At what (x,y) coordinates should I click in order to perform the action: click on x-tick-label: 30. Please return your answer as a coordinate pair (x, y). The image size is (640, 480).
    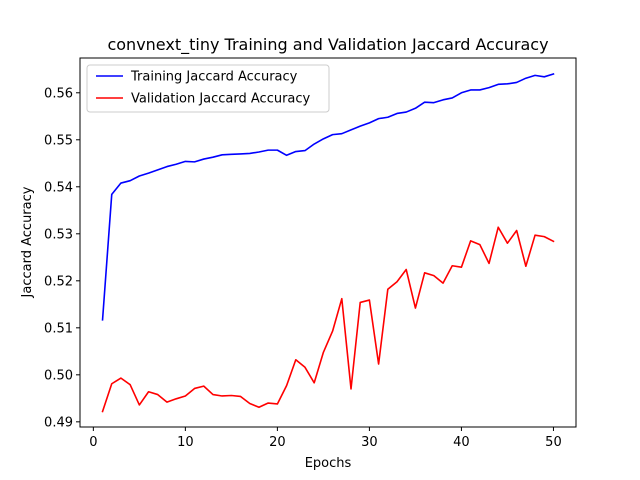
    Looking at the image, I should click on (369, 442).